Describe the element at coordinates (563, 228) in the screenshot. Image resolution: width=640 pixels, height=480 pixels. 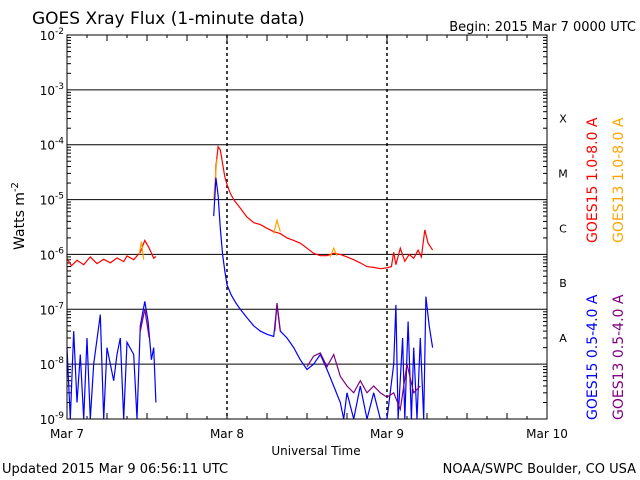
I see `flare-class-label: C` at that location.